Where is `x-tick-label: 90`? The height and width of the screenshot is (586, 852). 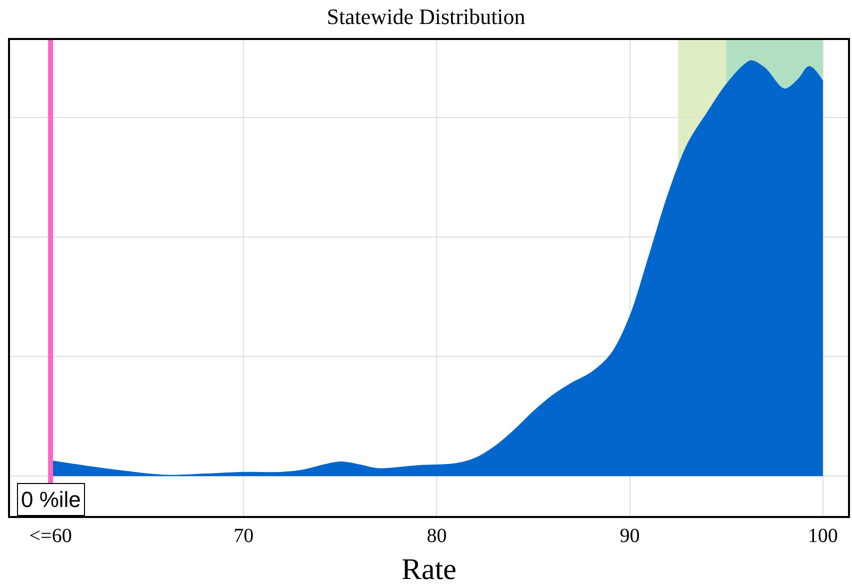
x-tick-label: 90 is located at coordinates (630, 536).